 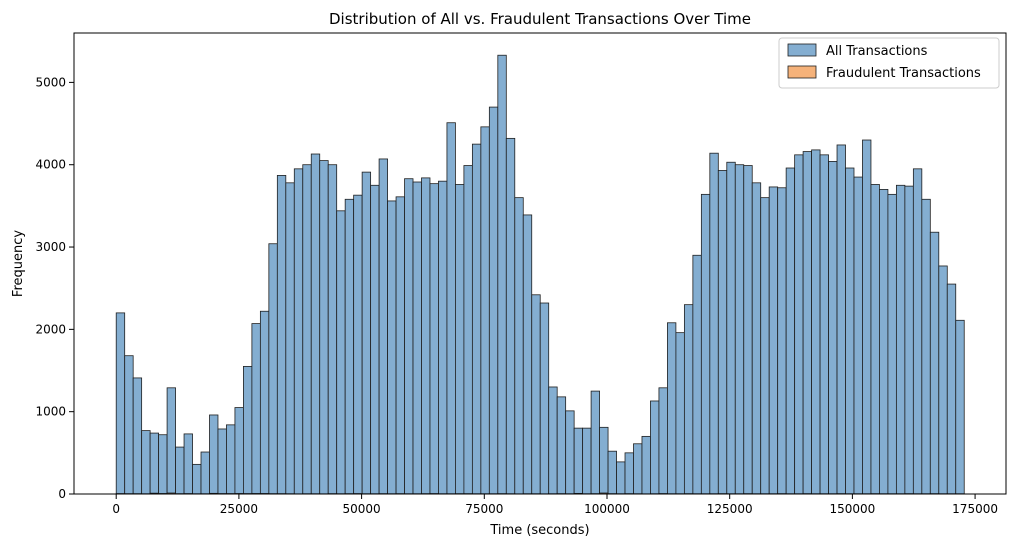 What do you see at coordinates (975, 509) in the screenshot?
I see `x-tick-label: 175000` at bounding box center [975, 509].